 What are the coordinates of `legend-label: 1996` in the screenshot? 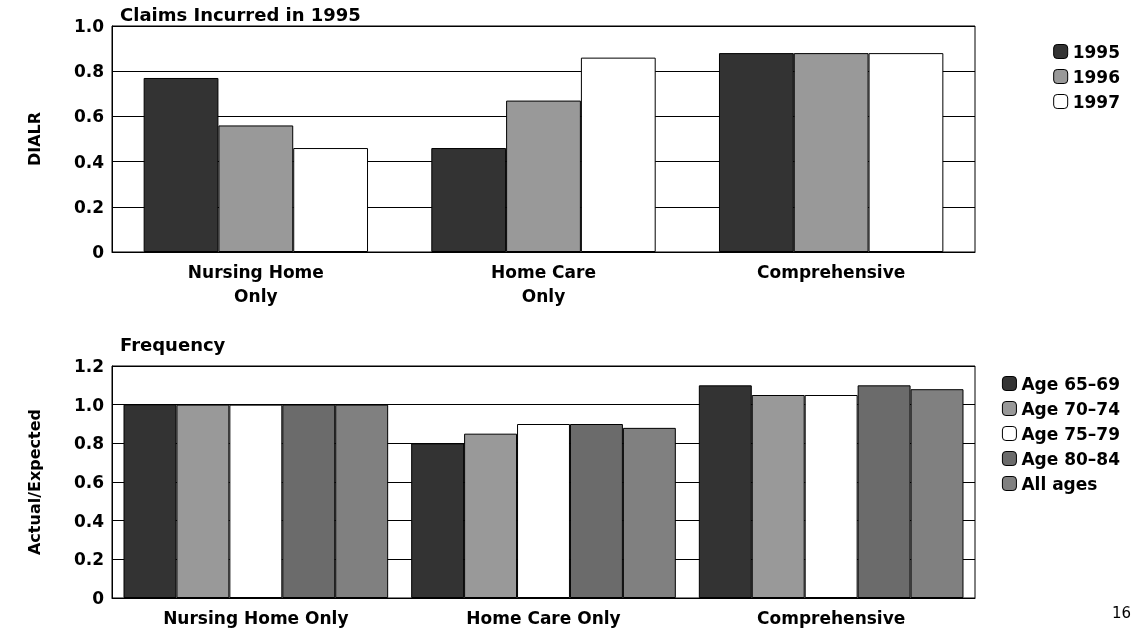 It's located at (1096, 76).